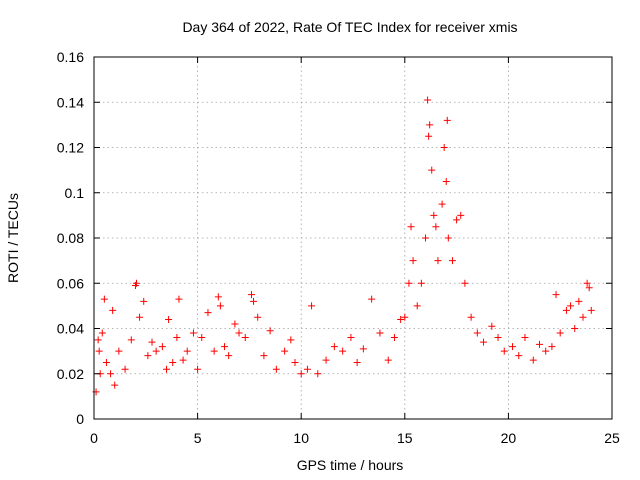 The width and height of the screenshot is (640, 480). Describe the element at coordinates (70, 57) in the screenshot. I see `y-tick-label: 0.16` at that location.